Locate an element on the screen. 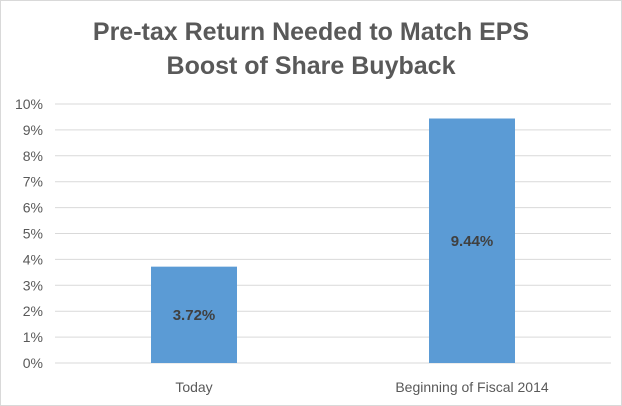 This screenshot has width=622, height=406. chart-title-line-1: Pre-tax Return Needed to Match EPS is located at coordinates (311, 32).